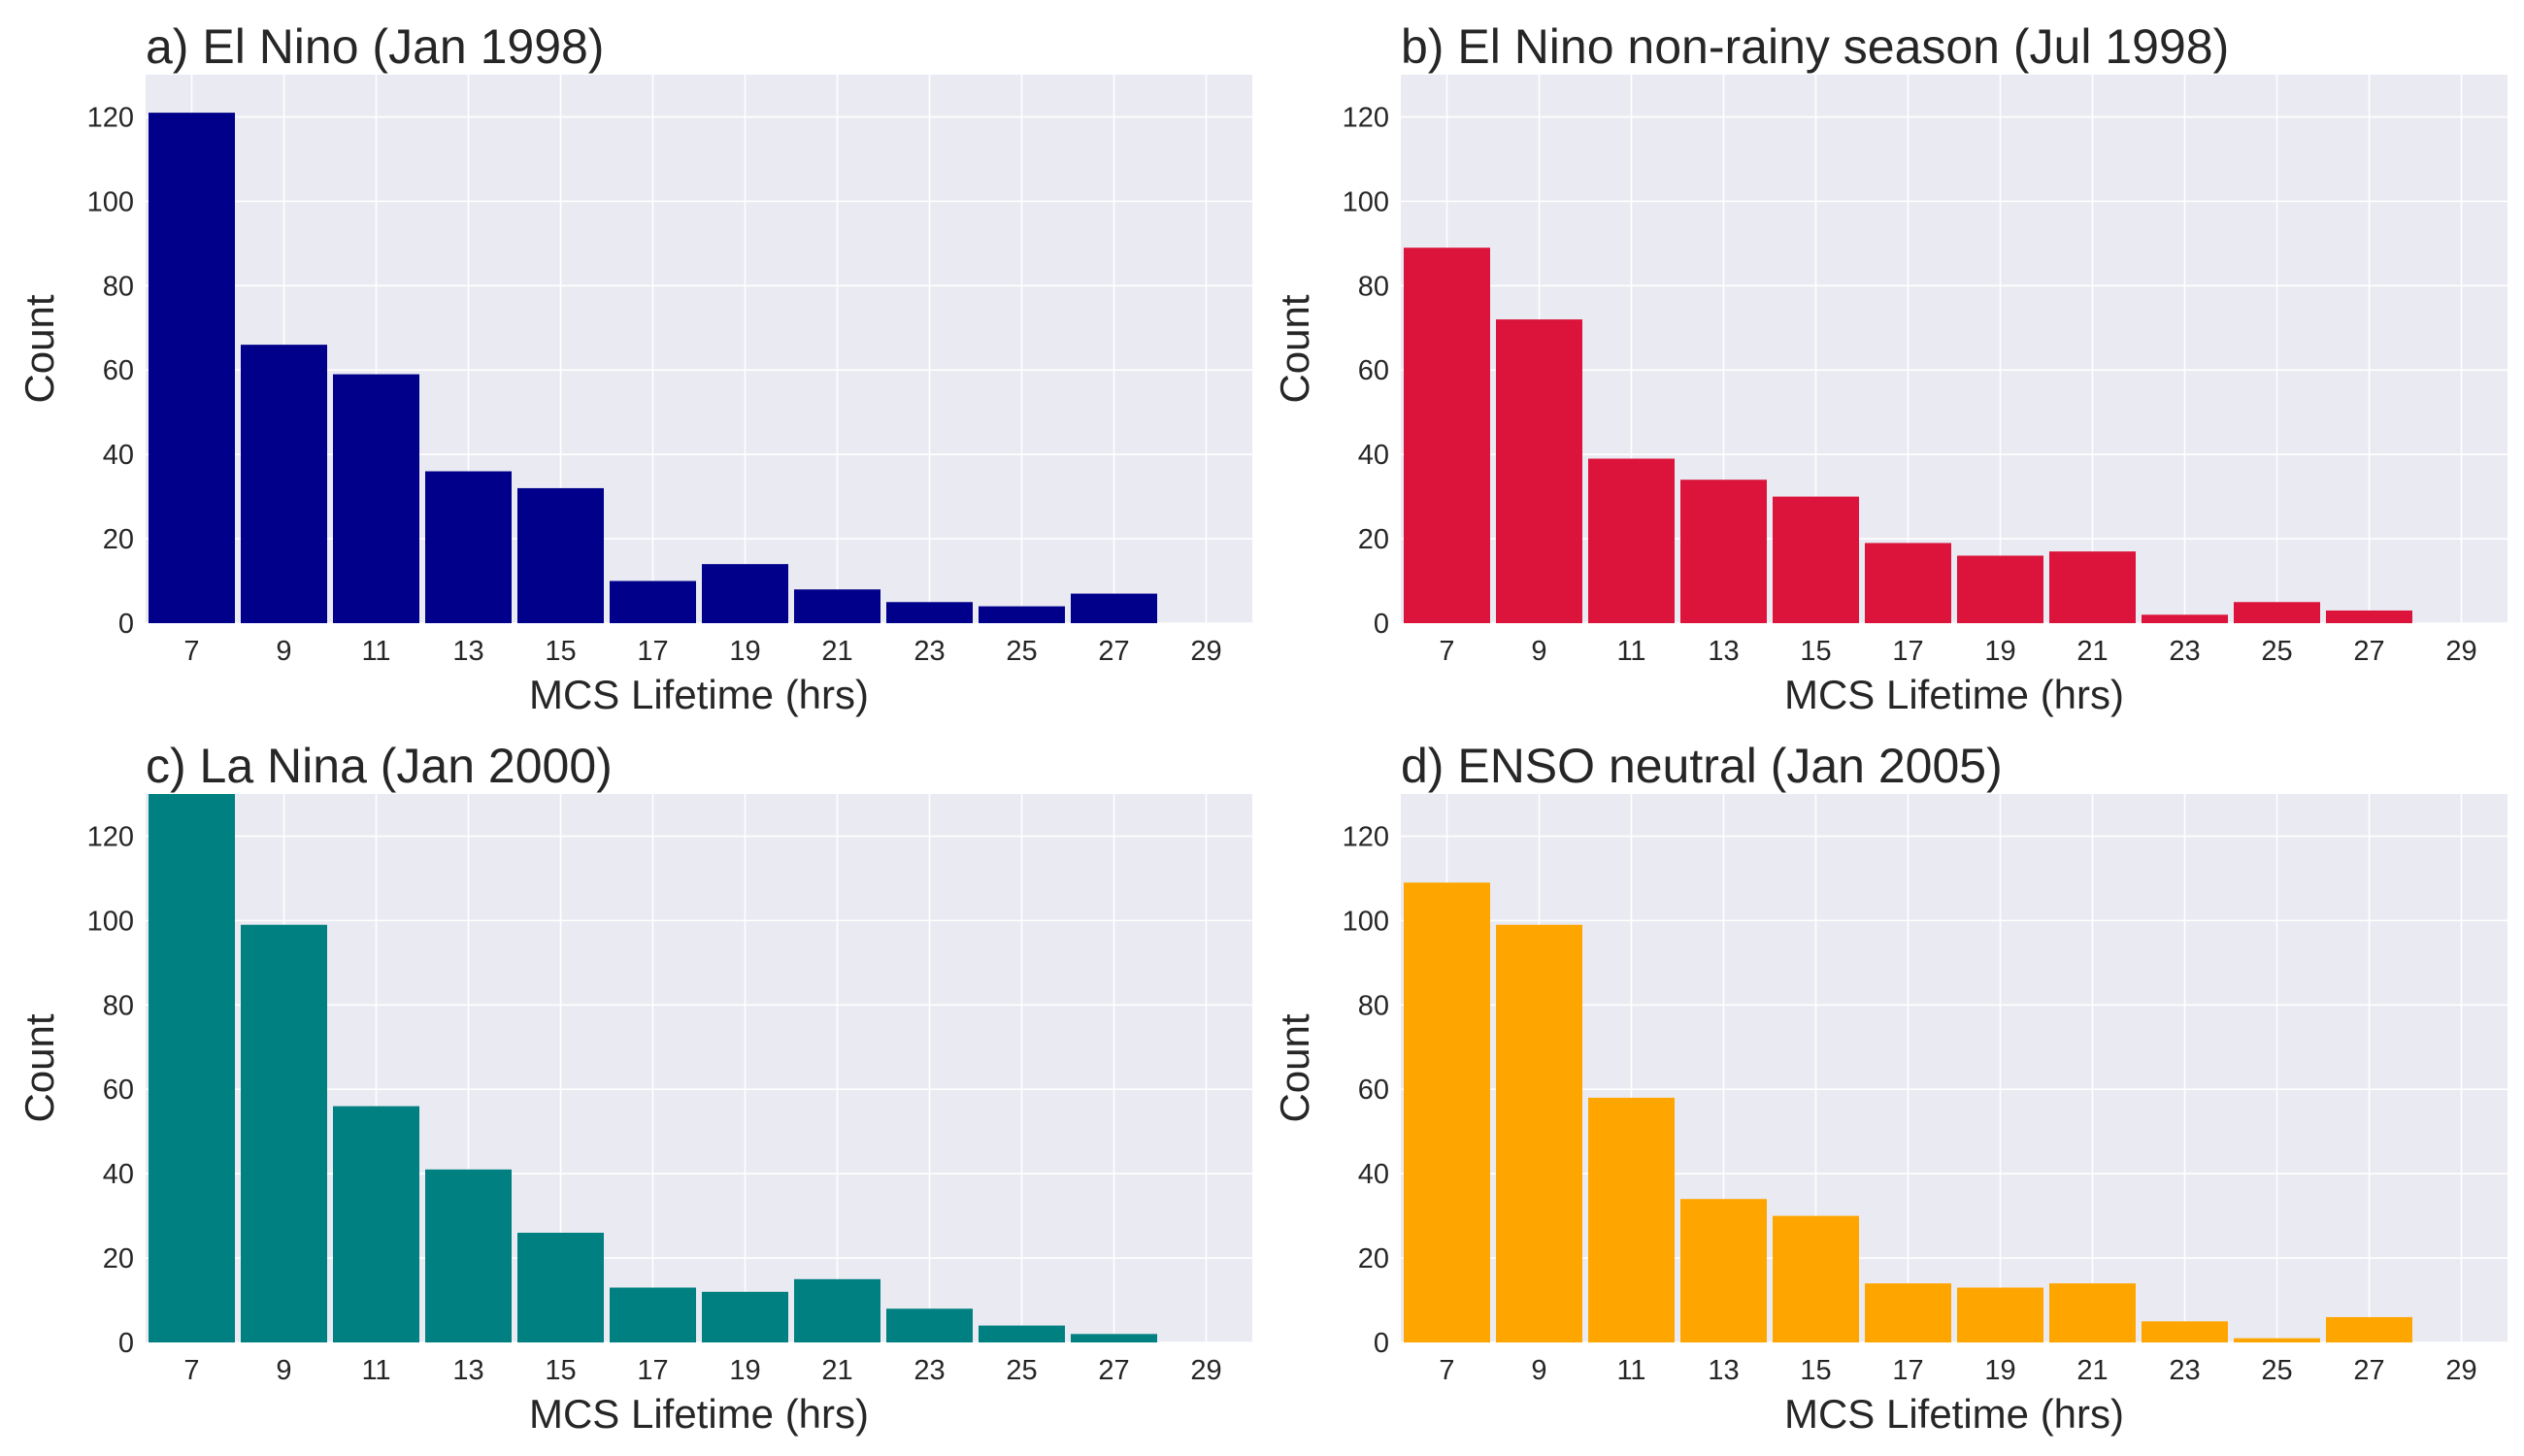 This screenshot has width=2524, height=1456. Describe the element at coordinates (1702, 766) in the screenshot. I see `panel-title: d) ENSO neutral (Jan 2005)` at that location.